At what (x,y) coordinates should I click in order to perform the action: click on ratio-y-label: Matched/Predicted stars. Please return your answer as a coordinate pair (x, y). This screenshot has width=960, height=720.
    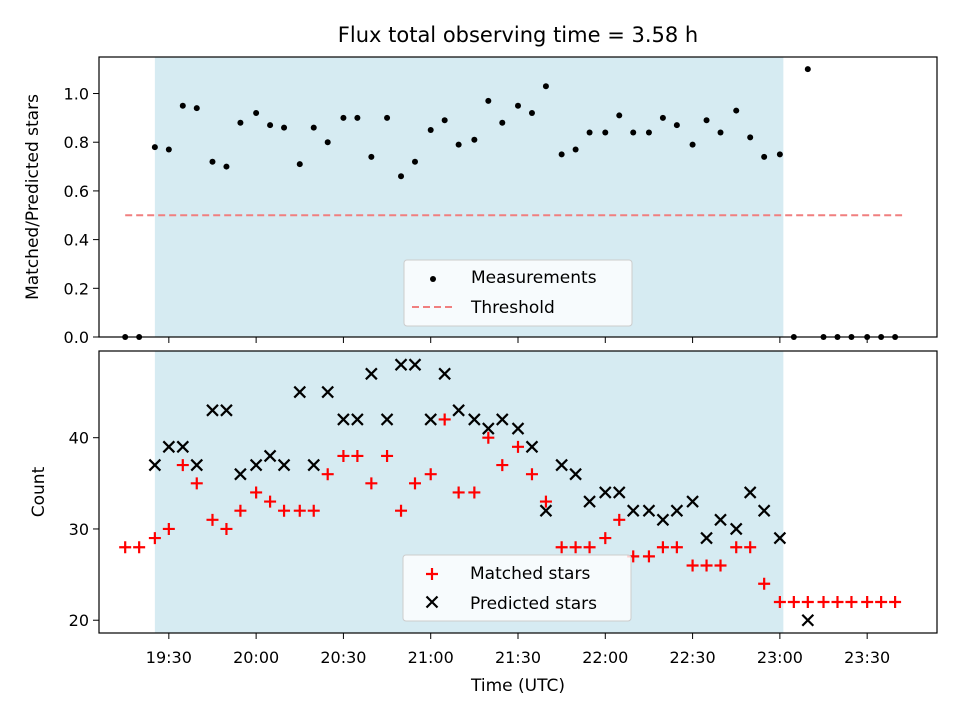
    Looking at the image, I should click on (33, 197).